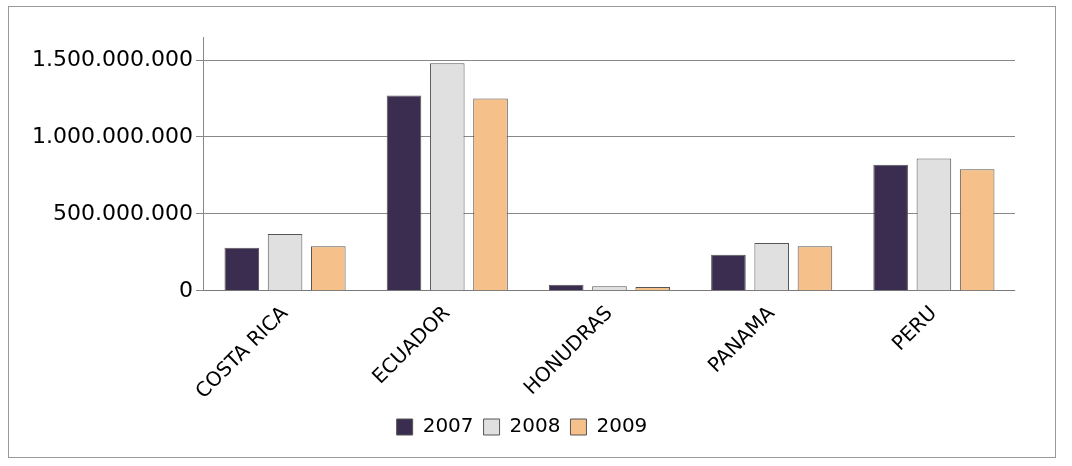  Describe the element at coordinates (185, 289) in the screenshot. I see `y-tick-label: 0` at that location.